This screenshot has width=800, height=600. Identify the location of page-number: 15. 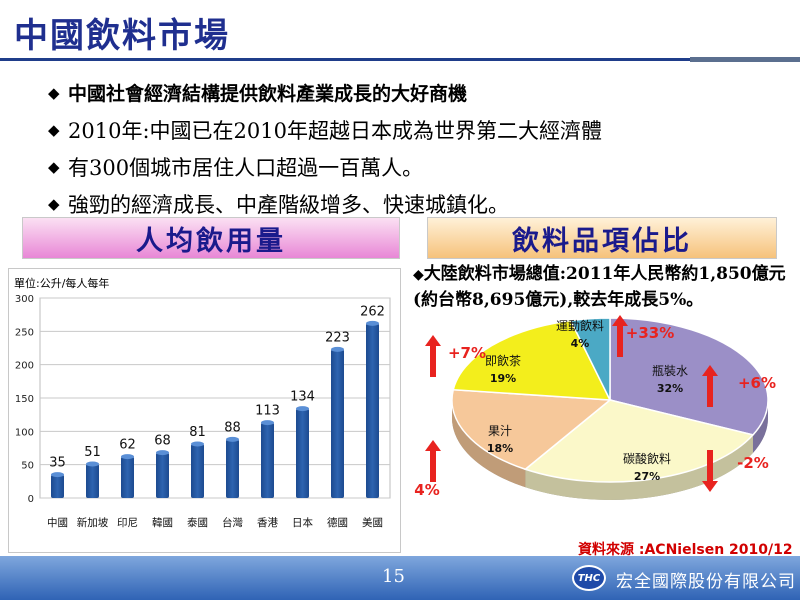
(393, 576).